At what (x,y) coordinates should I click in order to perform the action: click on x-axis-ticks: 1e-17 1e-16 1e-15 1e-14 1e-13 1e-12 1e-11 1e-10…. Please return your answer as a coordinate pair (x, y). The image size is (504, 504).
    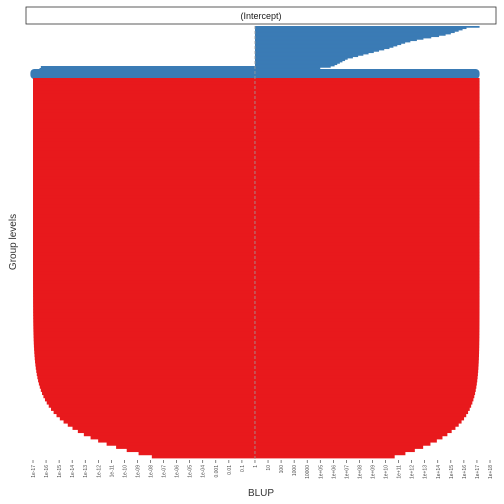
    Looking at the image, I should click on (262, 469).